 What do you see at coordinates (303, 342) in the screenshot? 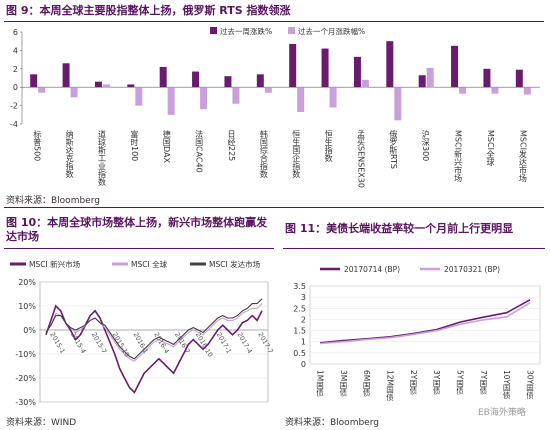
I see `fig11-y-tick-label: 1` at bounding box center [303, 342].